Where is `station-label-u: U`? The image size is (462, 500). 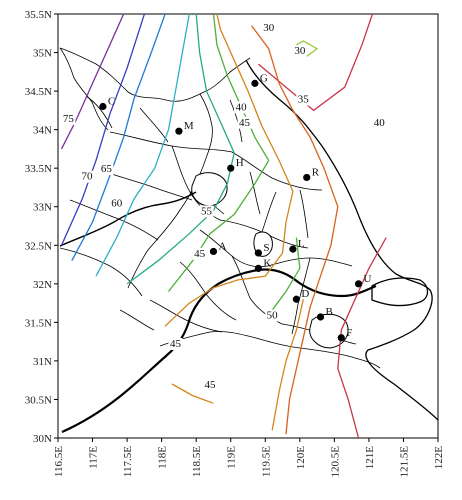
station-label-u: U is located at coordinates (368, 279).